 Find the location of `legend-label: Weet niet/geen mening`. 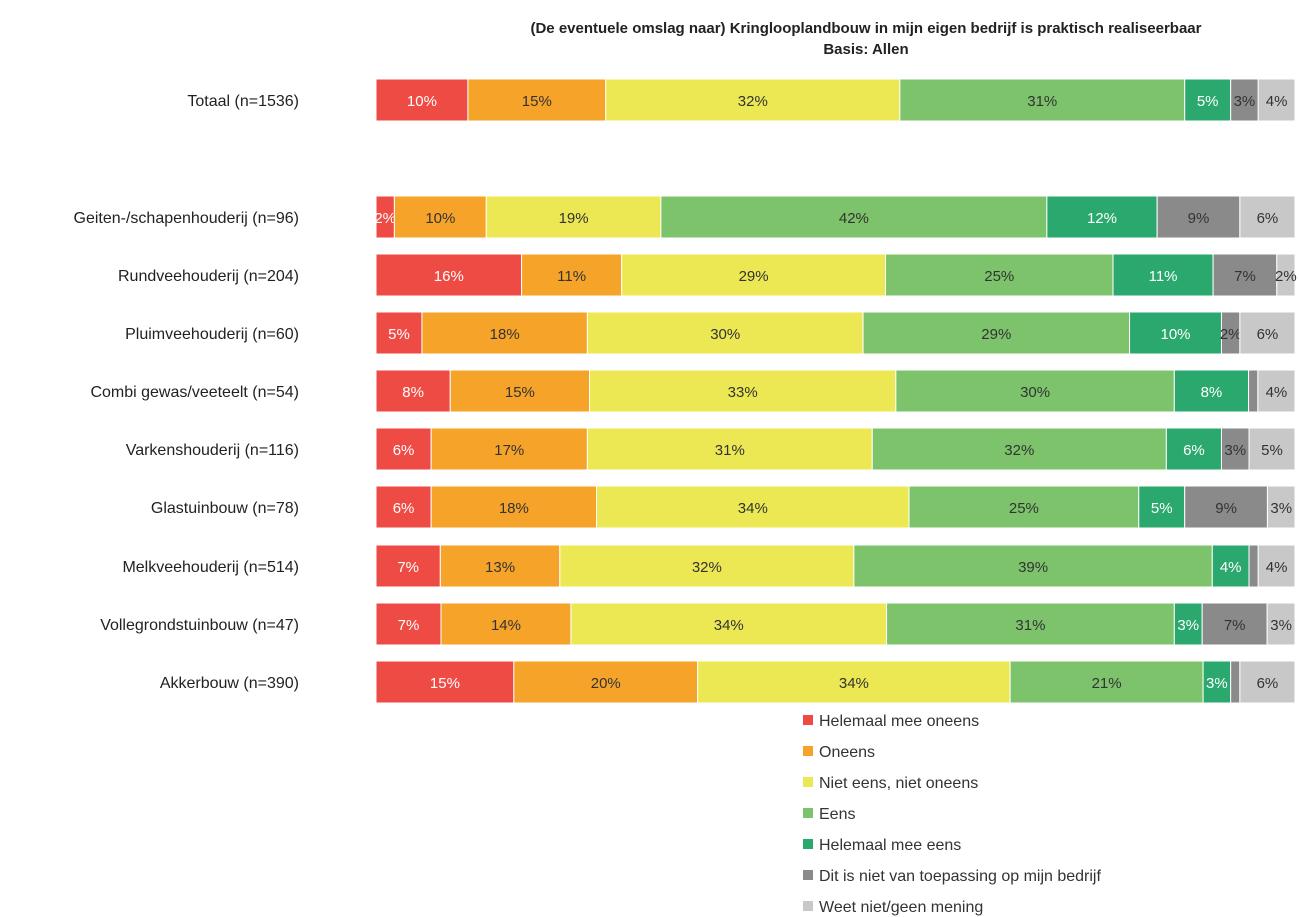

legend-label: Weet niet/geen mening is located at coordinates (901, 907).